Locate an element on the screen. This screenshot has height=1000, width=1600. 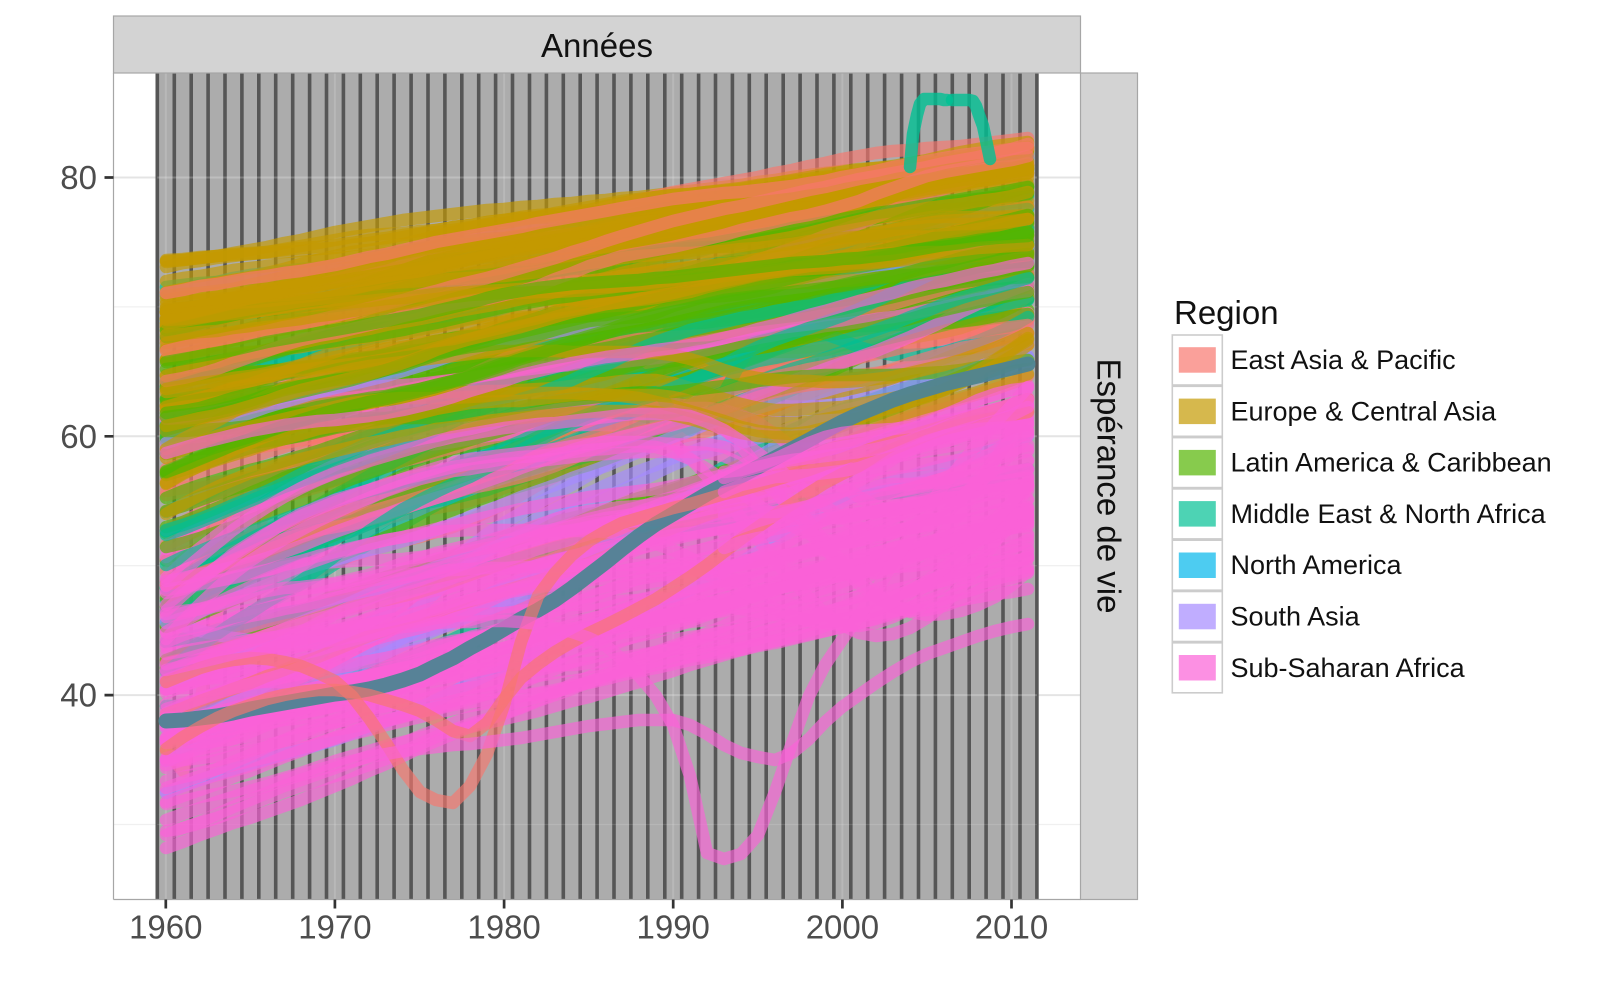
svg-text: 1970 is located at coordinates (334, 927).